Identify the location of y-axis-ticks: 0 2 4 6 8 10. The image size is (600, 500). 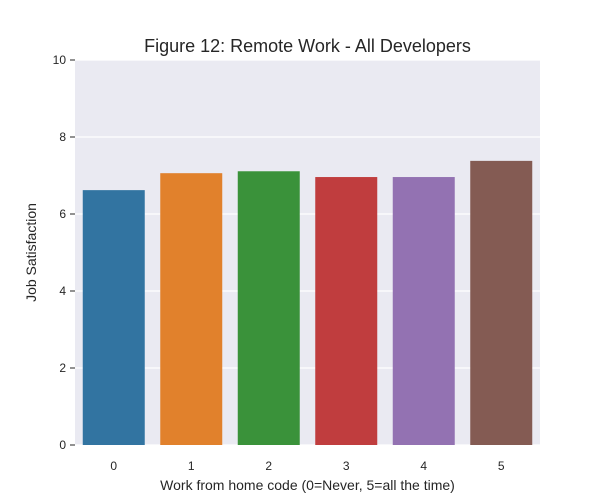
(64, 252).